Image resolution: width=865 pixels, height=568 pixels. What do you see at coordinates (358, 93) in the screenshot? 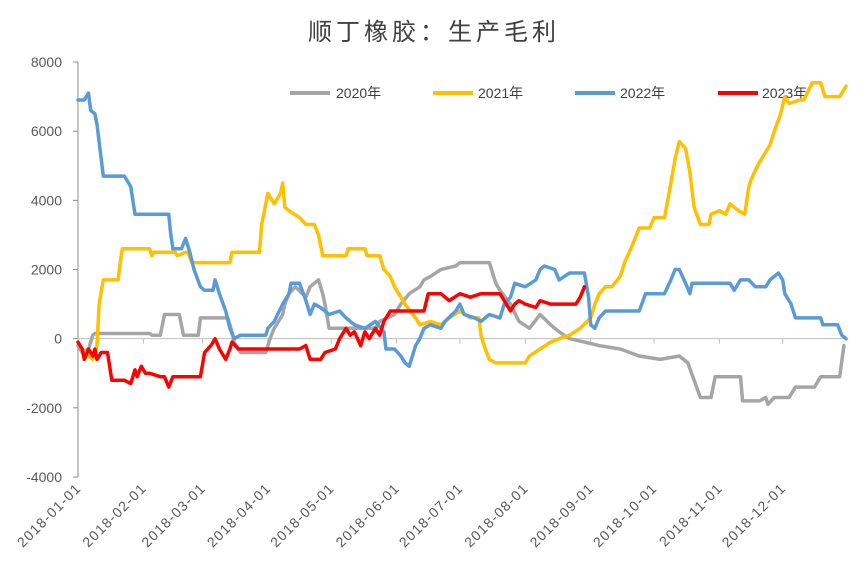
I see `legend-label: 2020年` at bounding box center [358, 93].